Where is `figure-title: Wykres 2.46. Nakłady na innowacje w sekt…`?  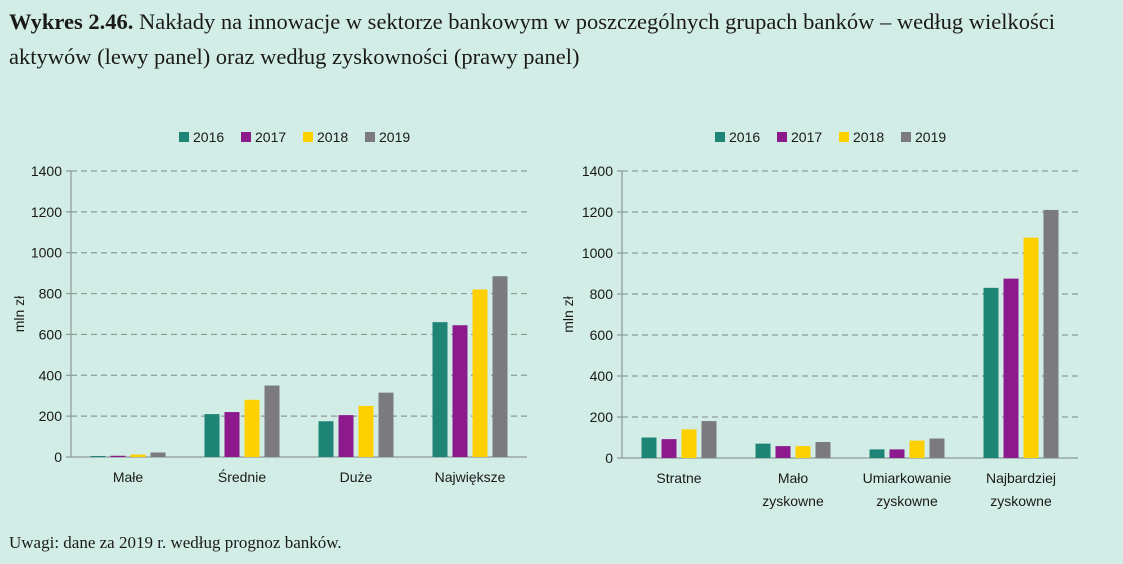
figure-title: Wykres 2.46. Nakłady na innowacje w sekt… is located at coordinates (561, 39).